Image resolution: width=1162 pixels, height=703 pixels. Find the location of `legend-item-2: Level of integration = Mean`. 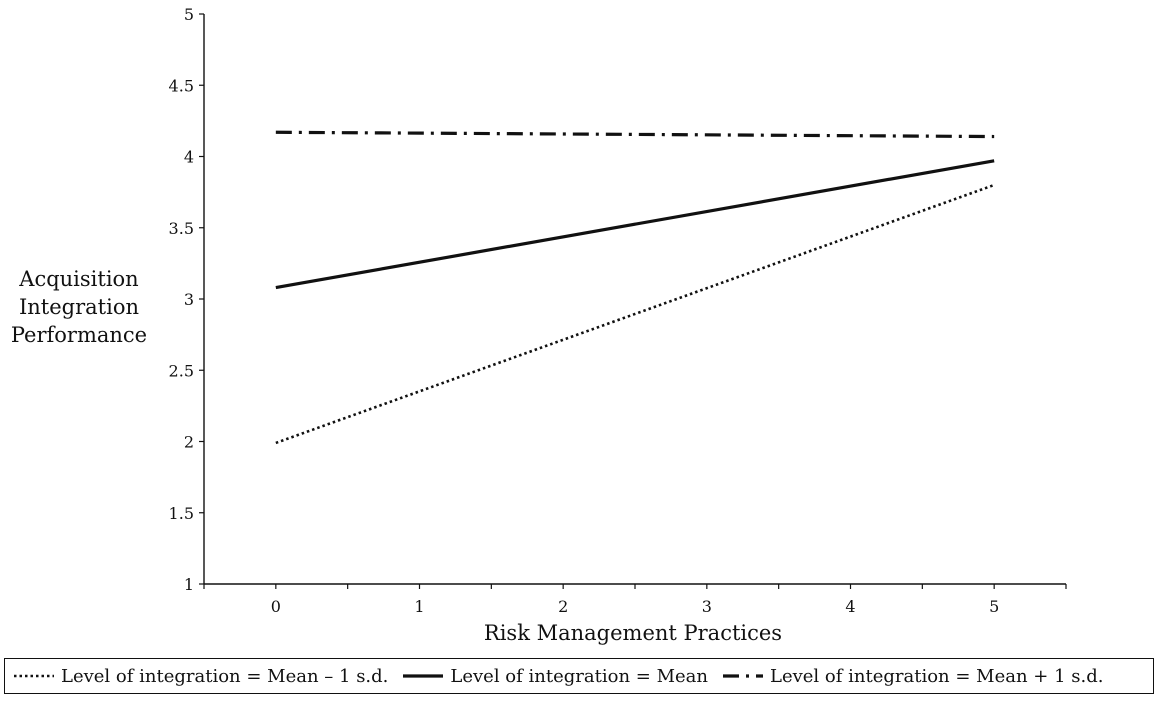

legend-item-2: Level of integration = Mean is located at coordinates (555, 676).